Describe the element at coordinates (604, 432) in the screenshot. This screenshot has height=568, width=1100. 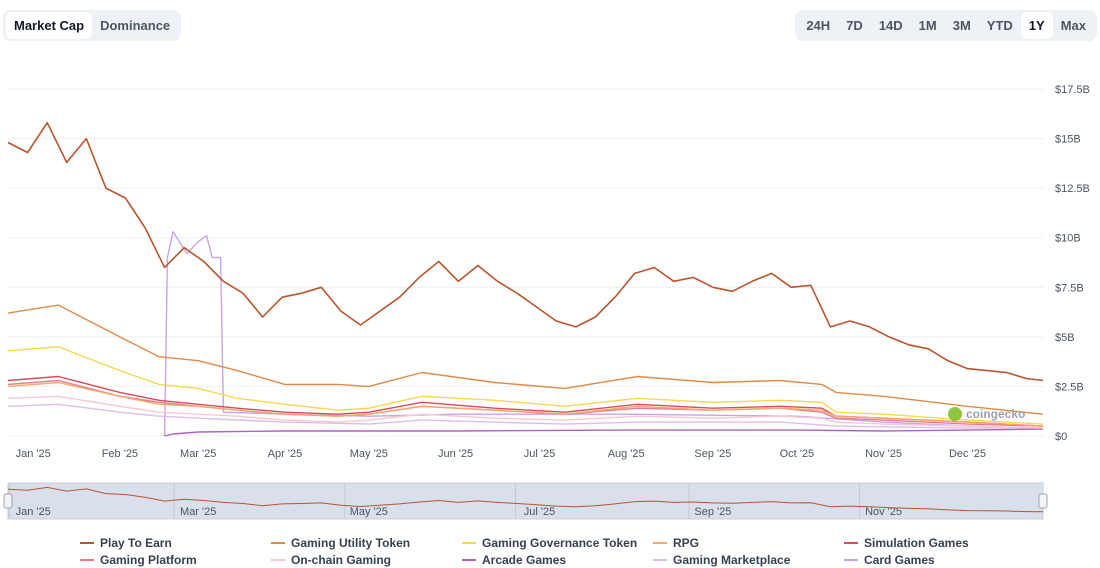
I see `series-line-arcade-games` at that location.